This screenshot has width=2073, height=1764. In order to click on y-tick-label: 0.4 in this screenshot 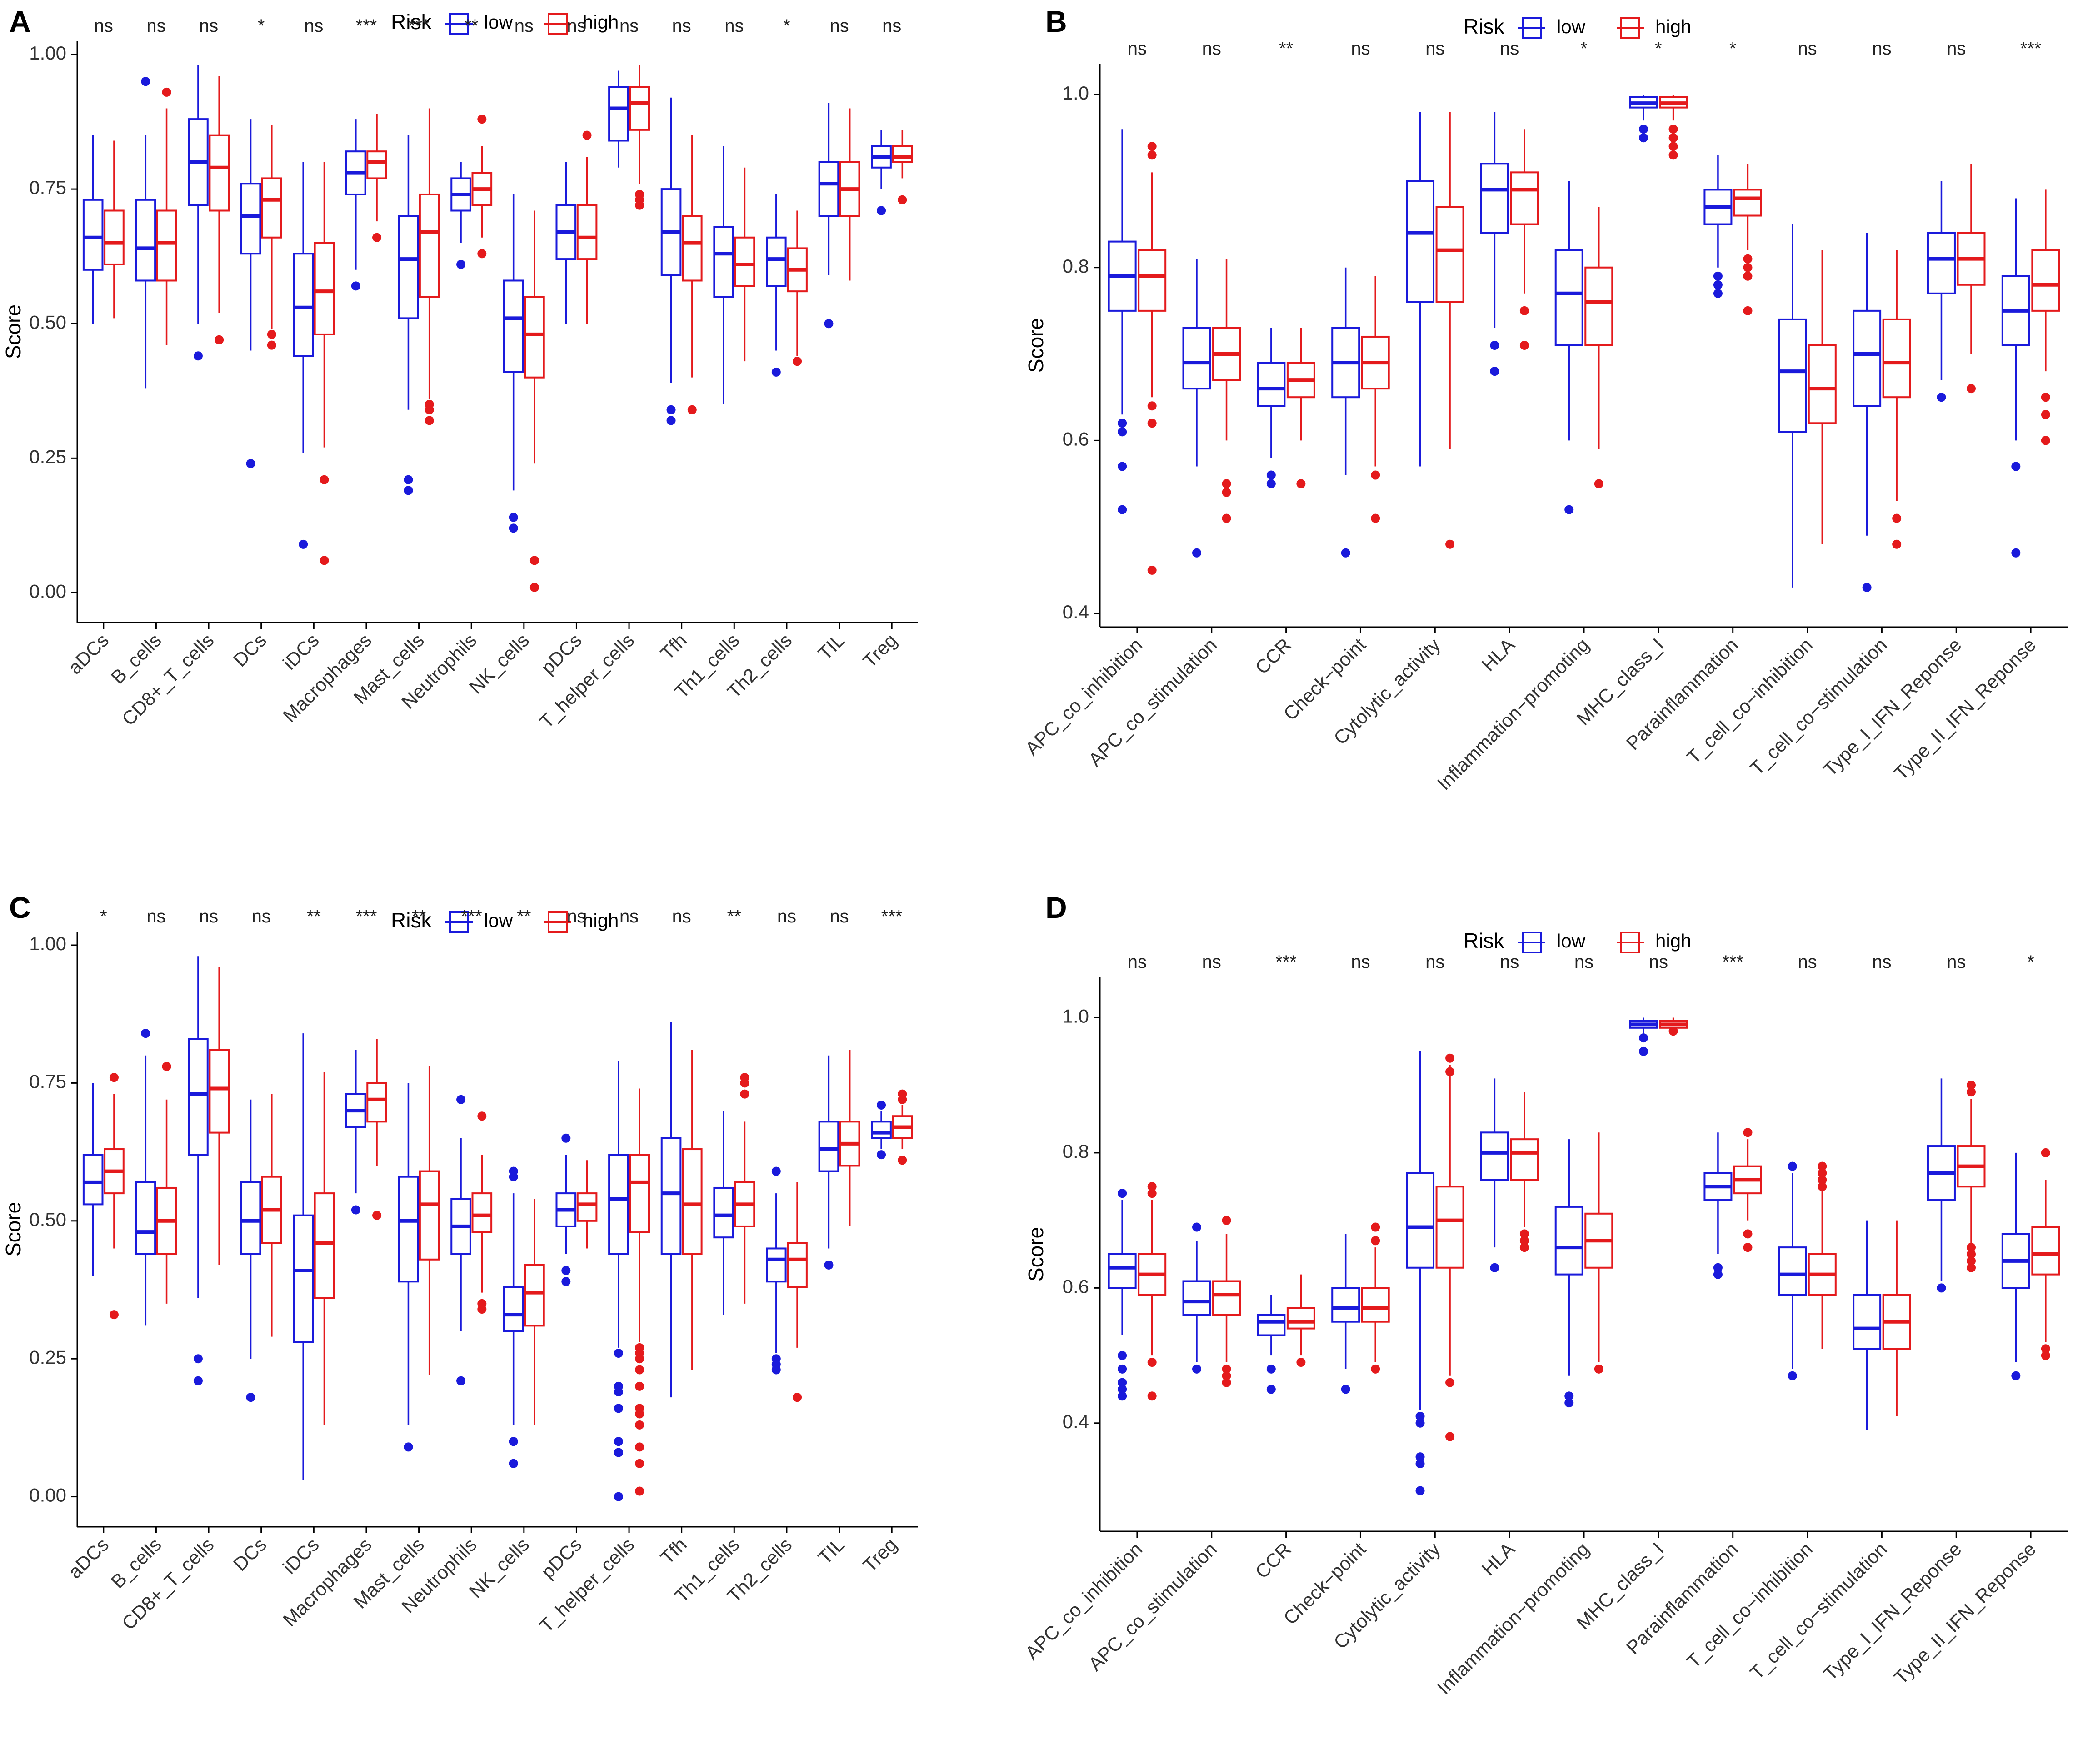, I will do `click(1076, 612)`.